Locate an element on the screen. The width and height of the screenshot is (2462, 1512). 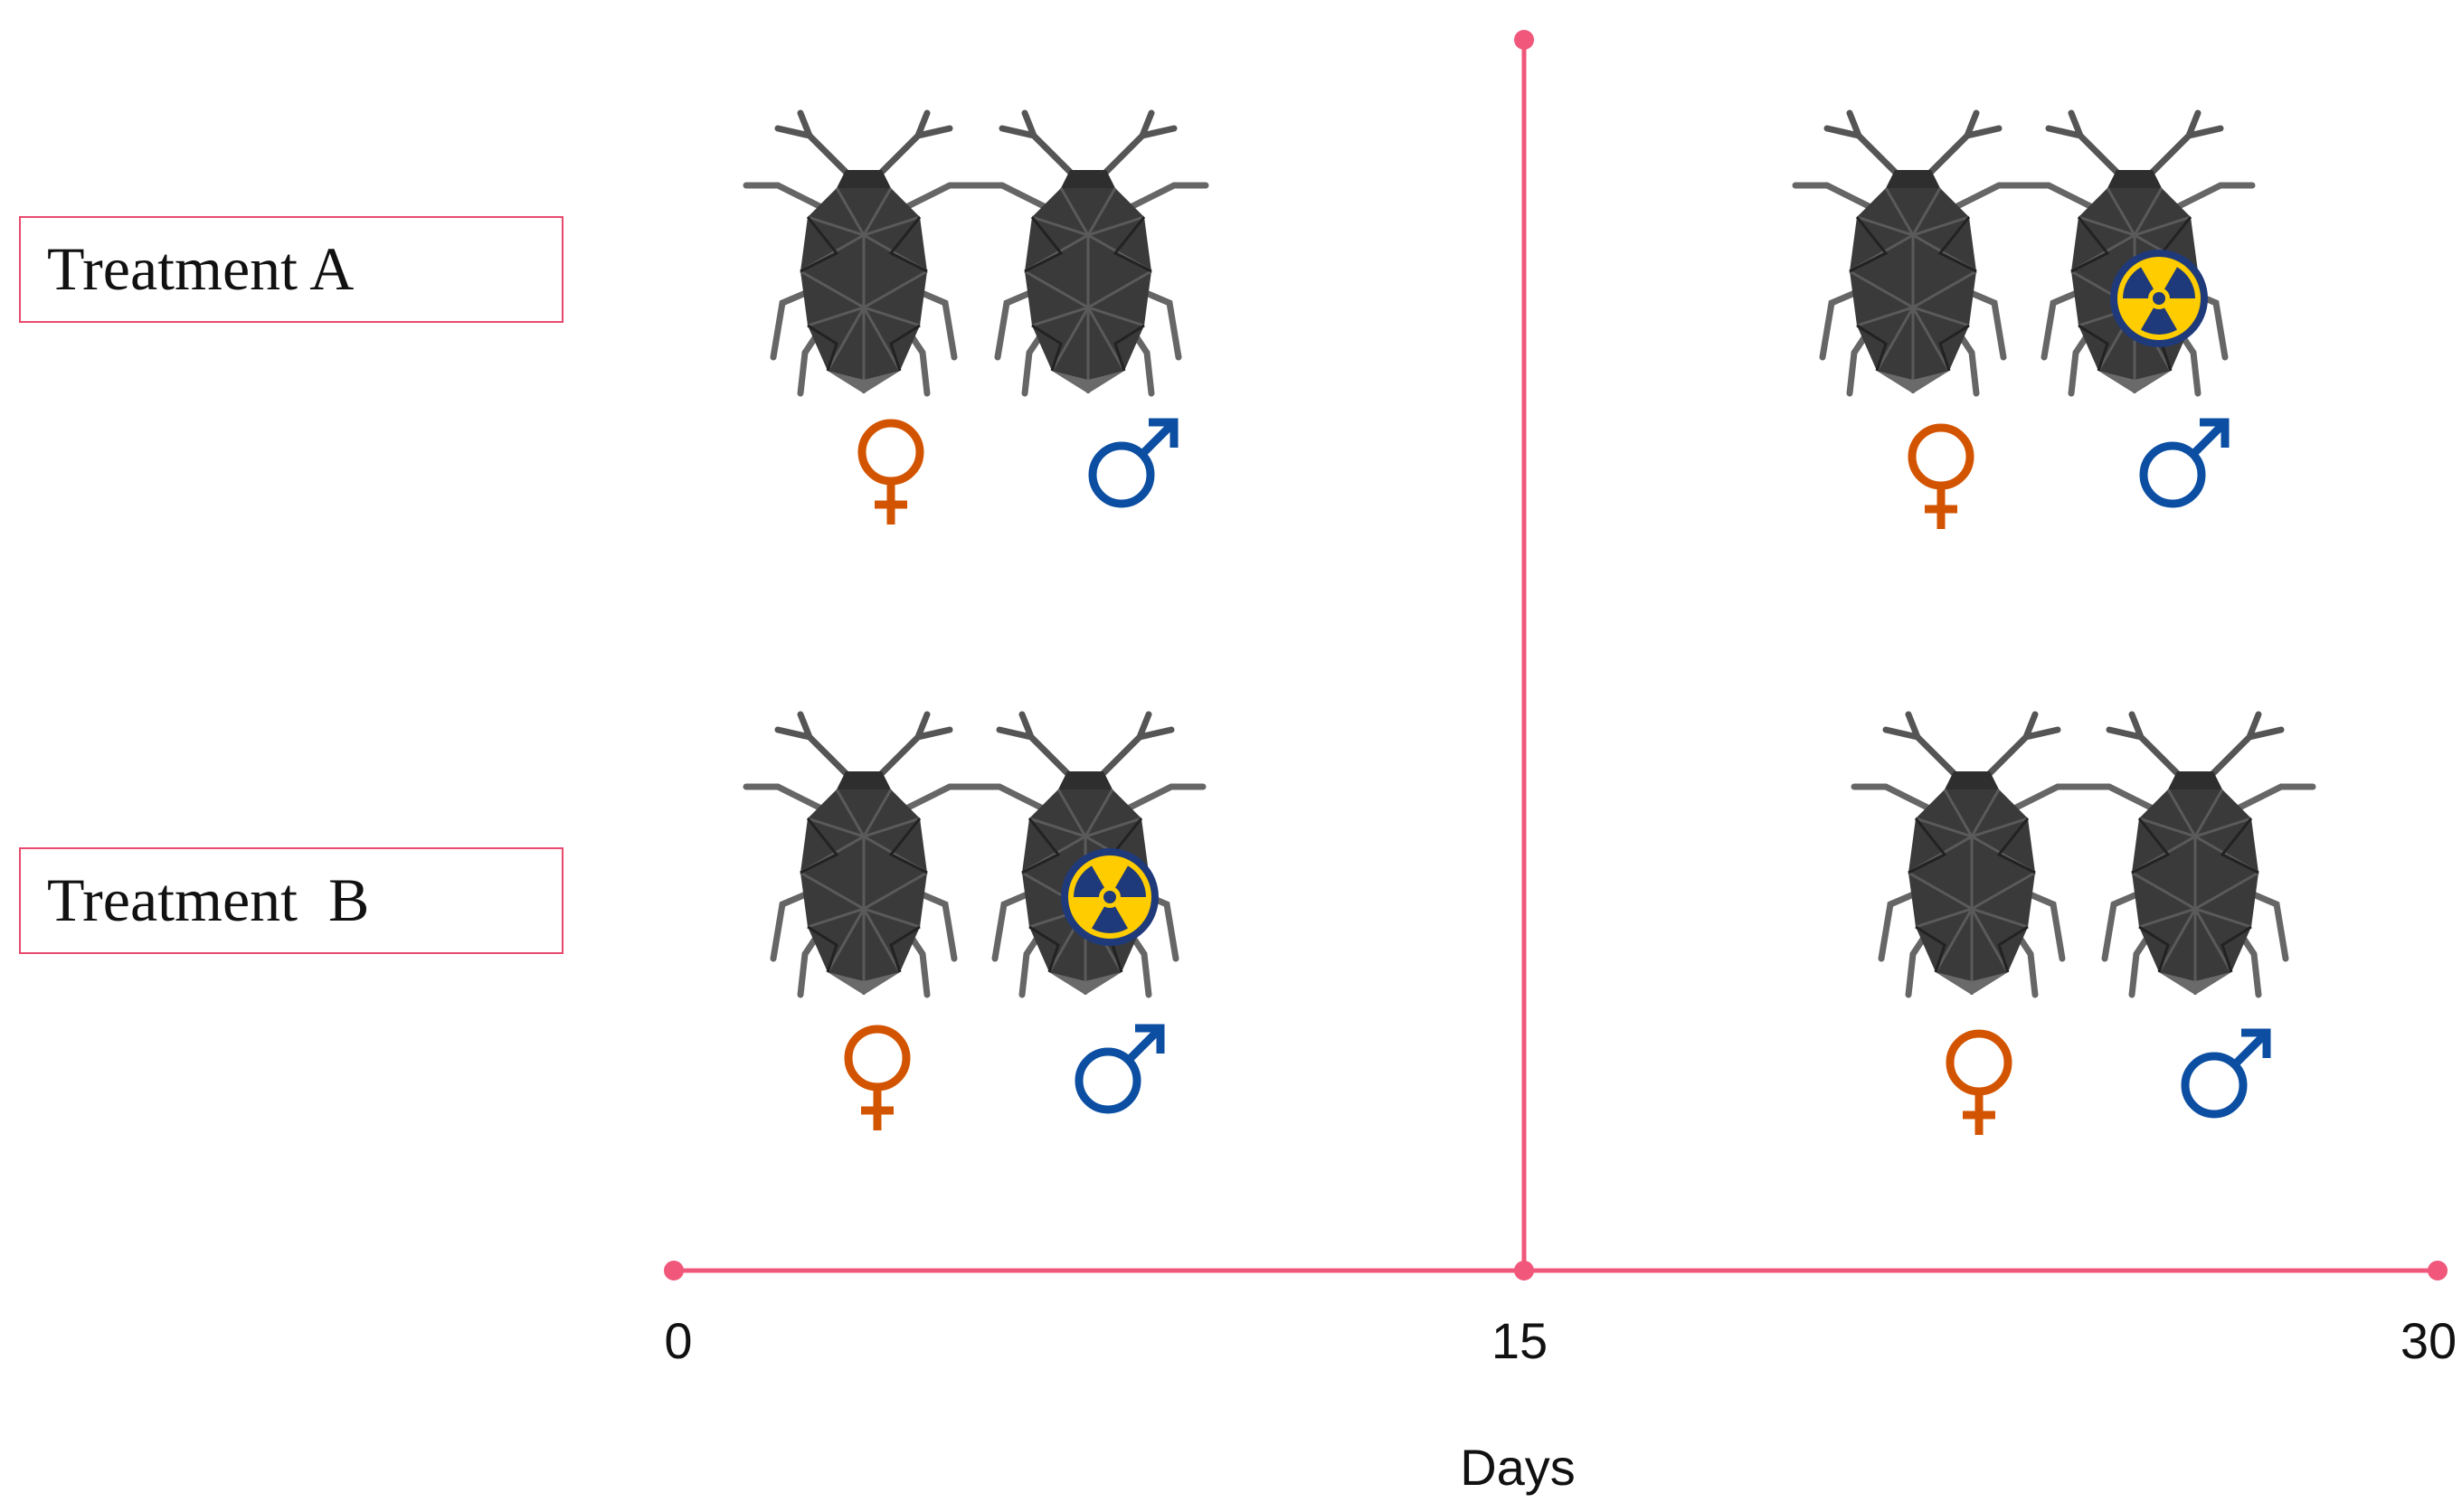
treatment-b-label-box: Treatment B is located at coordinates (291, 900).